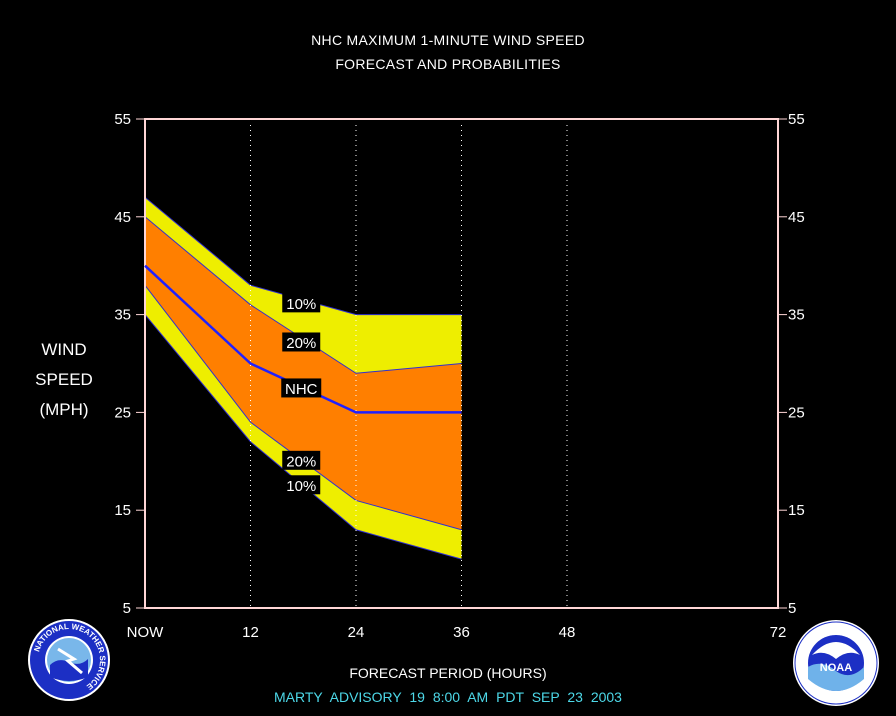 Image resolution: width=896 pixels, height=716 pixels. I want to click on y-tick-label-left-5: 5, so click(127, 608).